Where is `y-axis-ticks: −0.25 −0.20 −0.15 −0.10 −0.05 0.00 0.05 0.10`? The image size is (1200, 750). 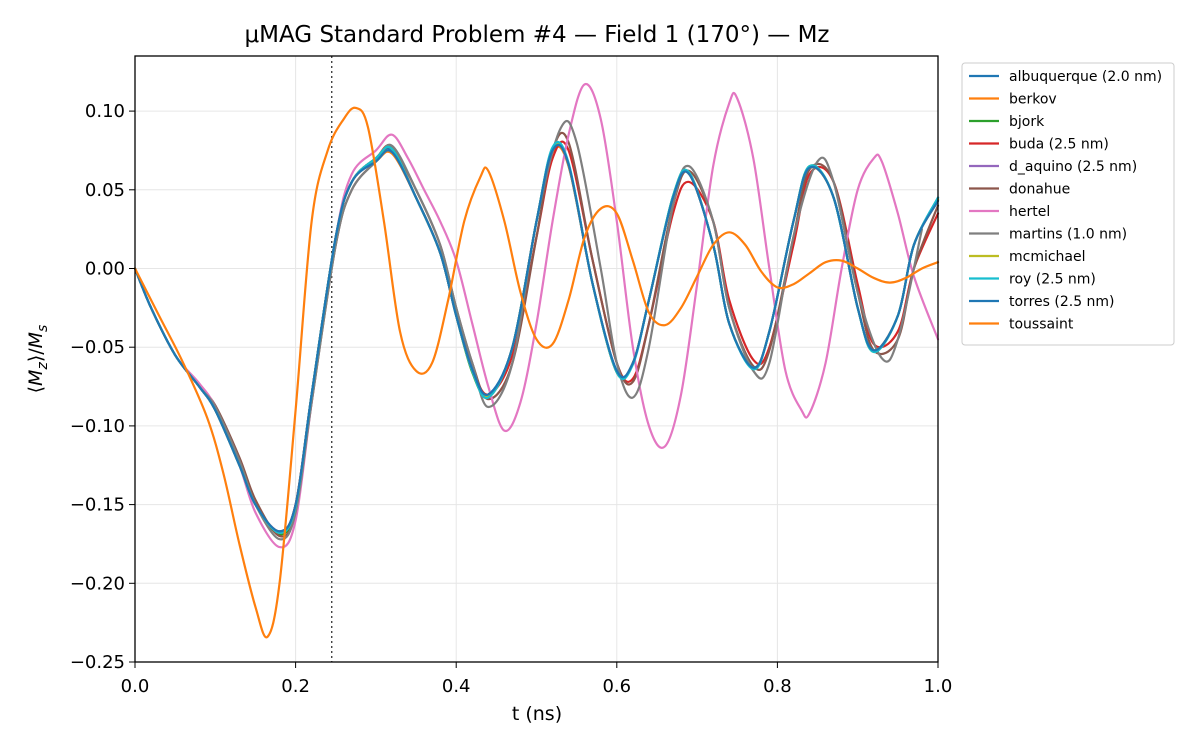 y-axis-ticks: −0.25 −0.20 −0.15 −0.10 −0.05 0.00 0.05 0.10 is located at coordinates (102, 387).